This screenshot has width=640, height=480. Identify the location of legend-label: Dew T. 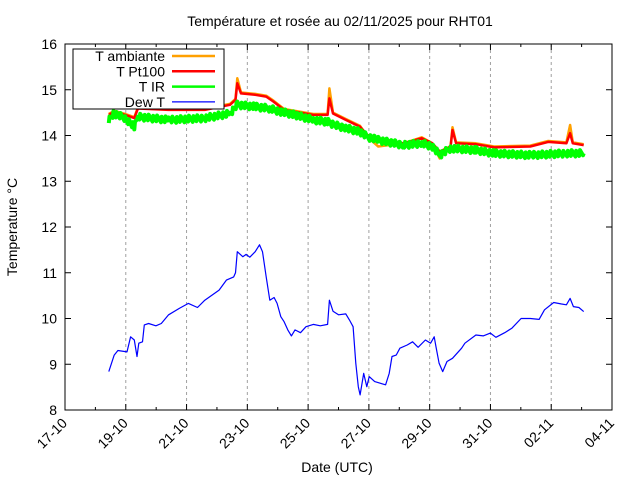
(145, 102).